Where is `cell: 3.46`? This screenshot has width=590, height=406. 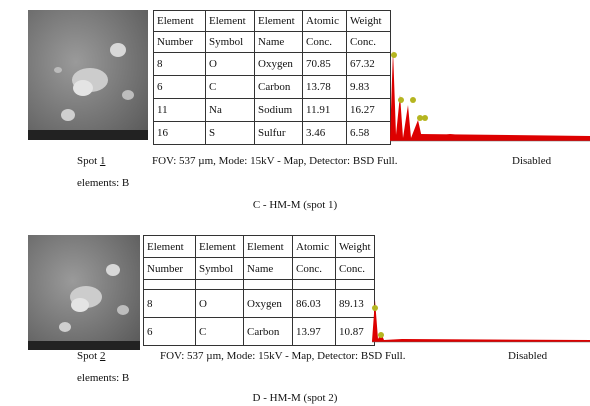
cell: 3.46 is located at coordinates (324, 133).